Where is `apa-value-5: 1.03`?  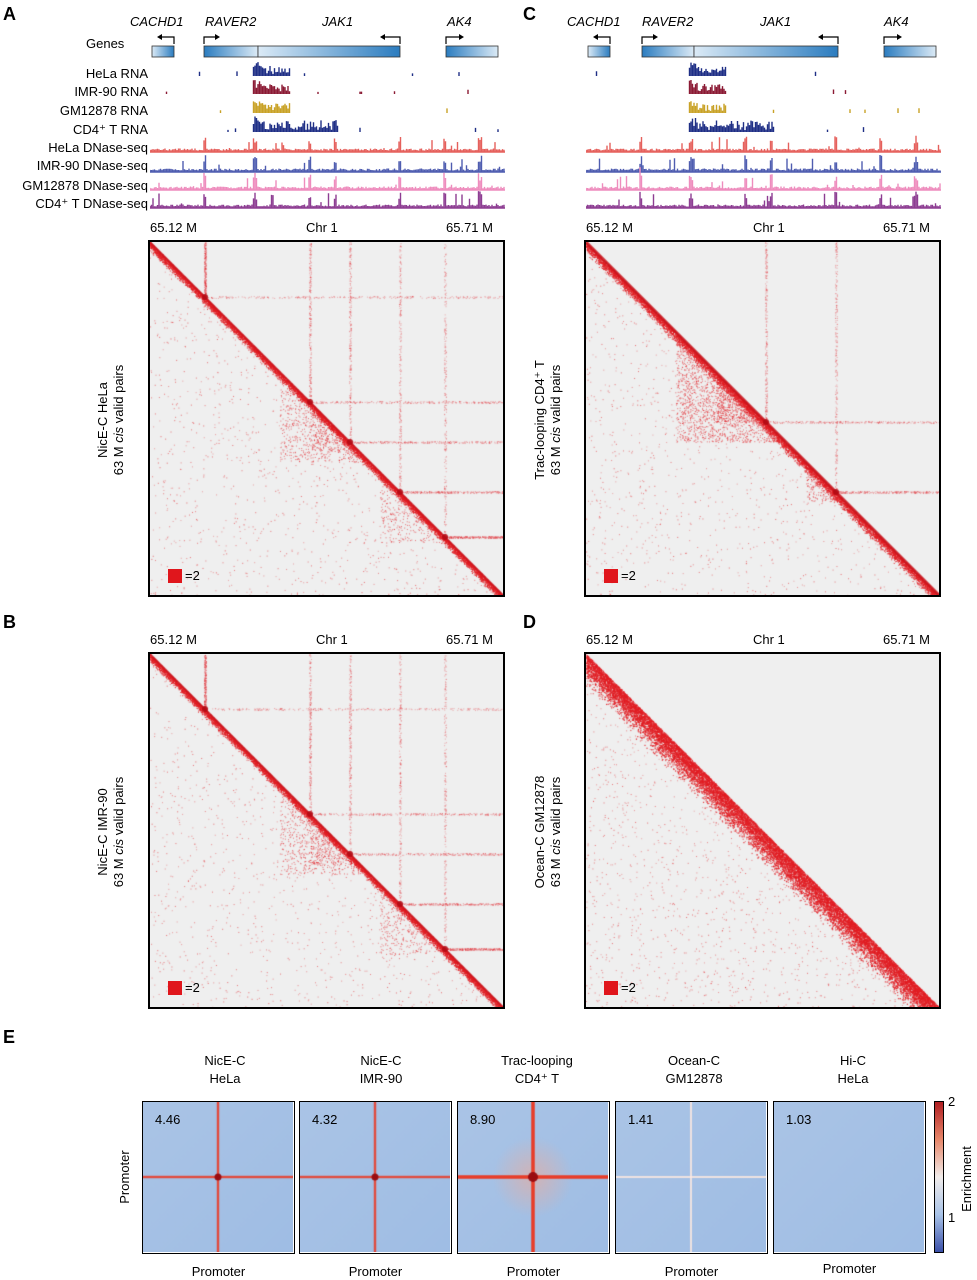
apa-value-5: 1.03 is located at coordinates (799, 1119).